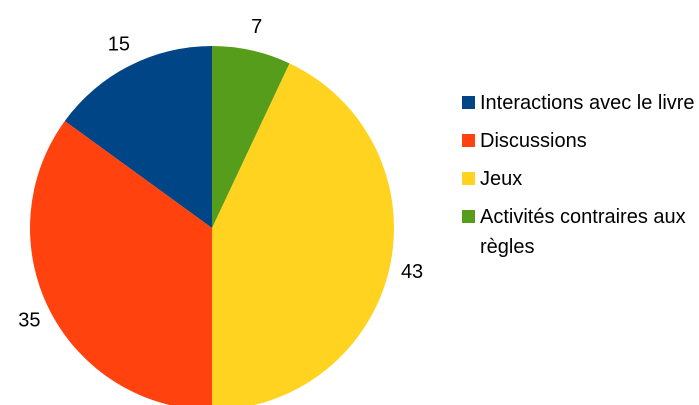  I want to click on data-label: 35, so click(29, 320).